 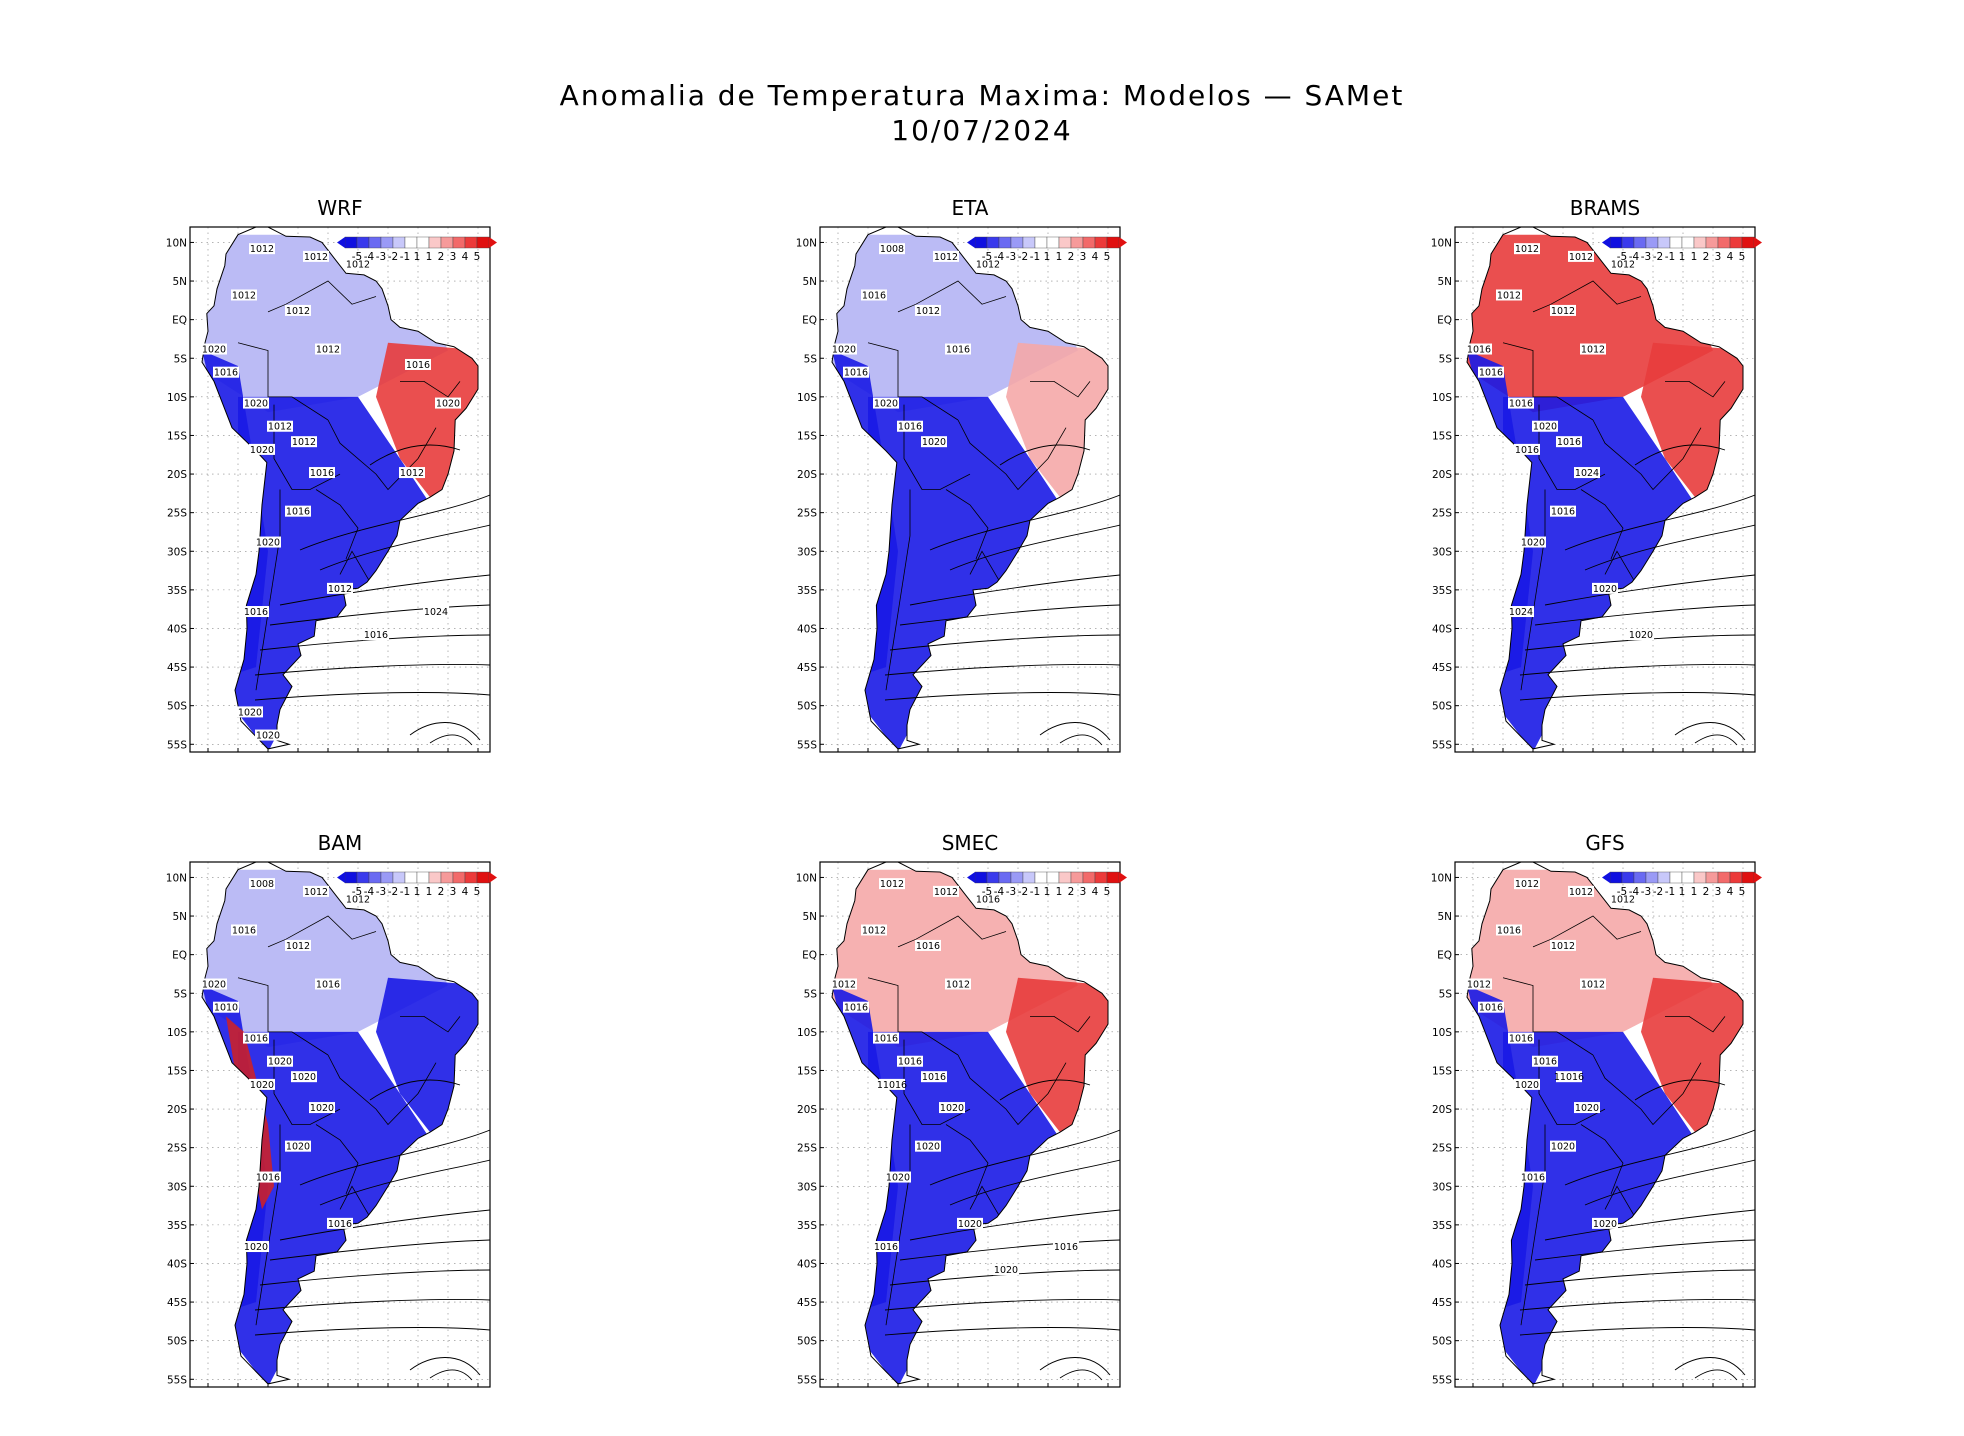 What do you see at coordinates (970, 843) in the screenshot?
I see `panel-title: SMEC` at bounding box center [970, 843].